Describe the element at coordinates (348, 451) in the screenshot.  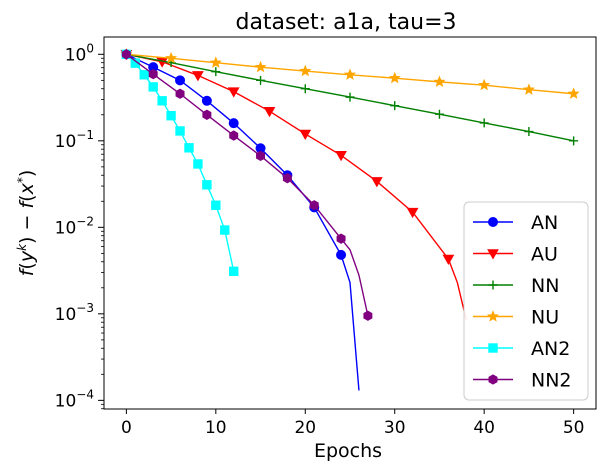
I see `x-axis-label: Epochs` at that location.